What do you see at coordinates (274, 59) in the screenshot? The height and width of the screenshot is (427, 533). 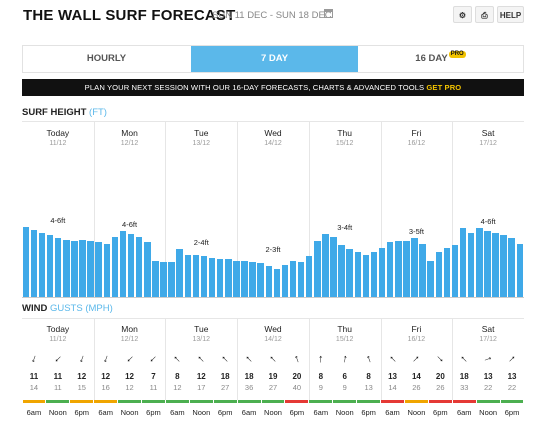 I see `tab-7-day: 7 DAY` at bounding box center [274, 59].